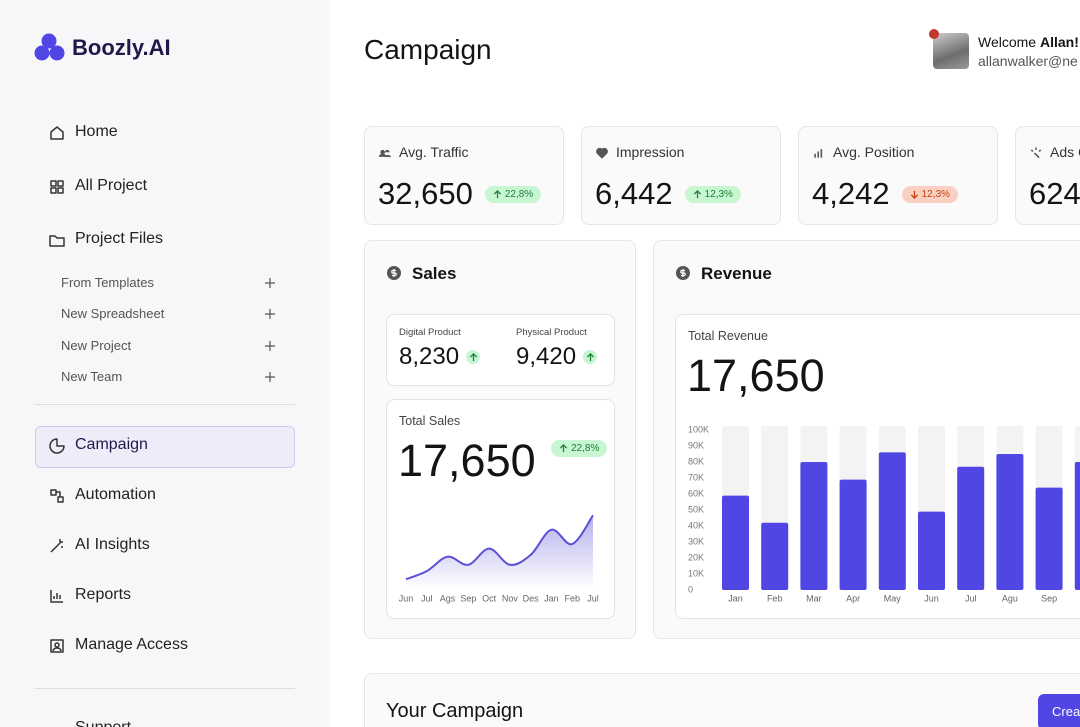 This screenshot has width=1080, height=727. What do you see at coordinates (951, 51) in the screenshot?
I see `avatar` at bounding box center [951, 51].